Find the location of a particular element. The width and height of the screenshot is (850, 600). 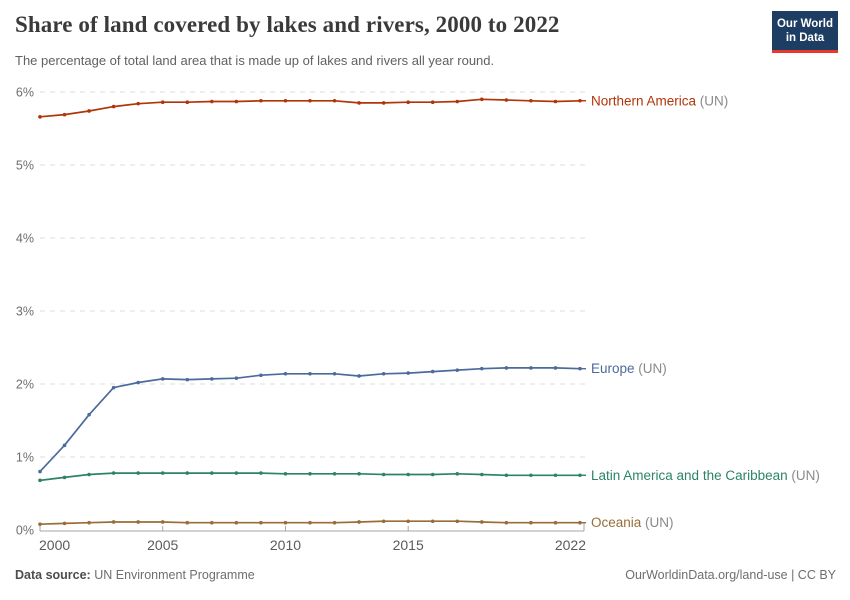

data-point-northern-america-2011 is located at coordinates (310, 100).